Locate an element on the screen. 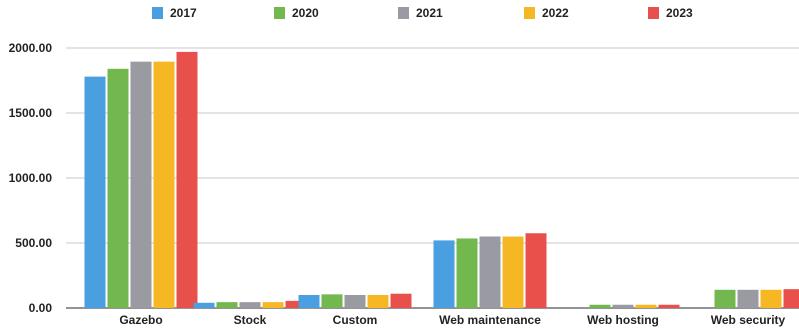  bar-web-security-2022 is located at coordinates (771, 298).